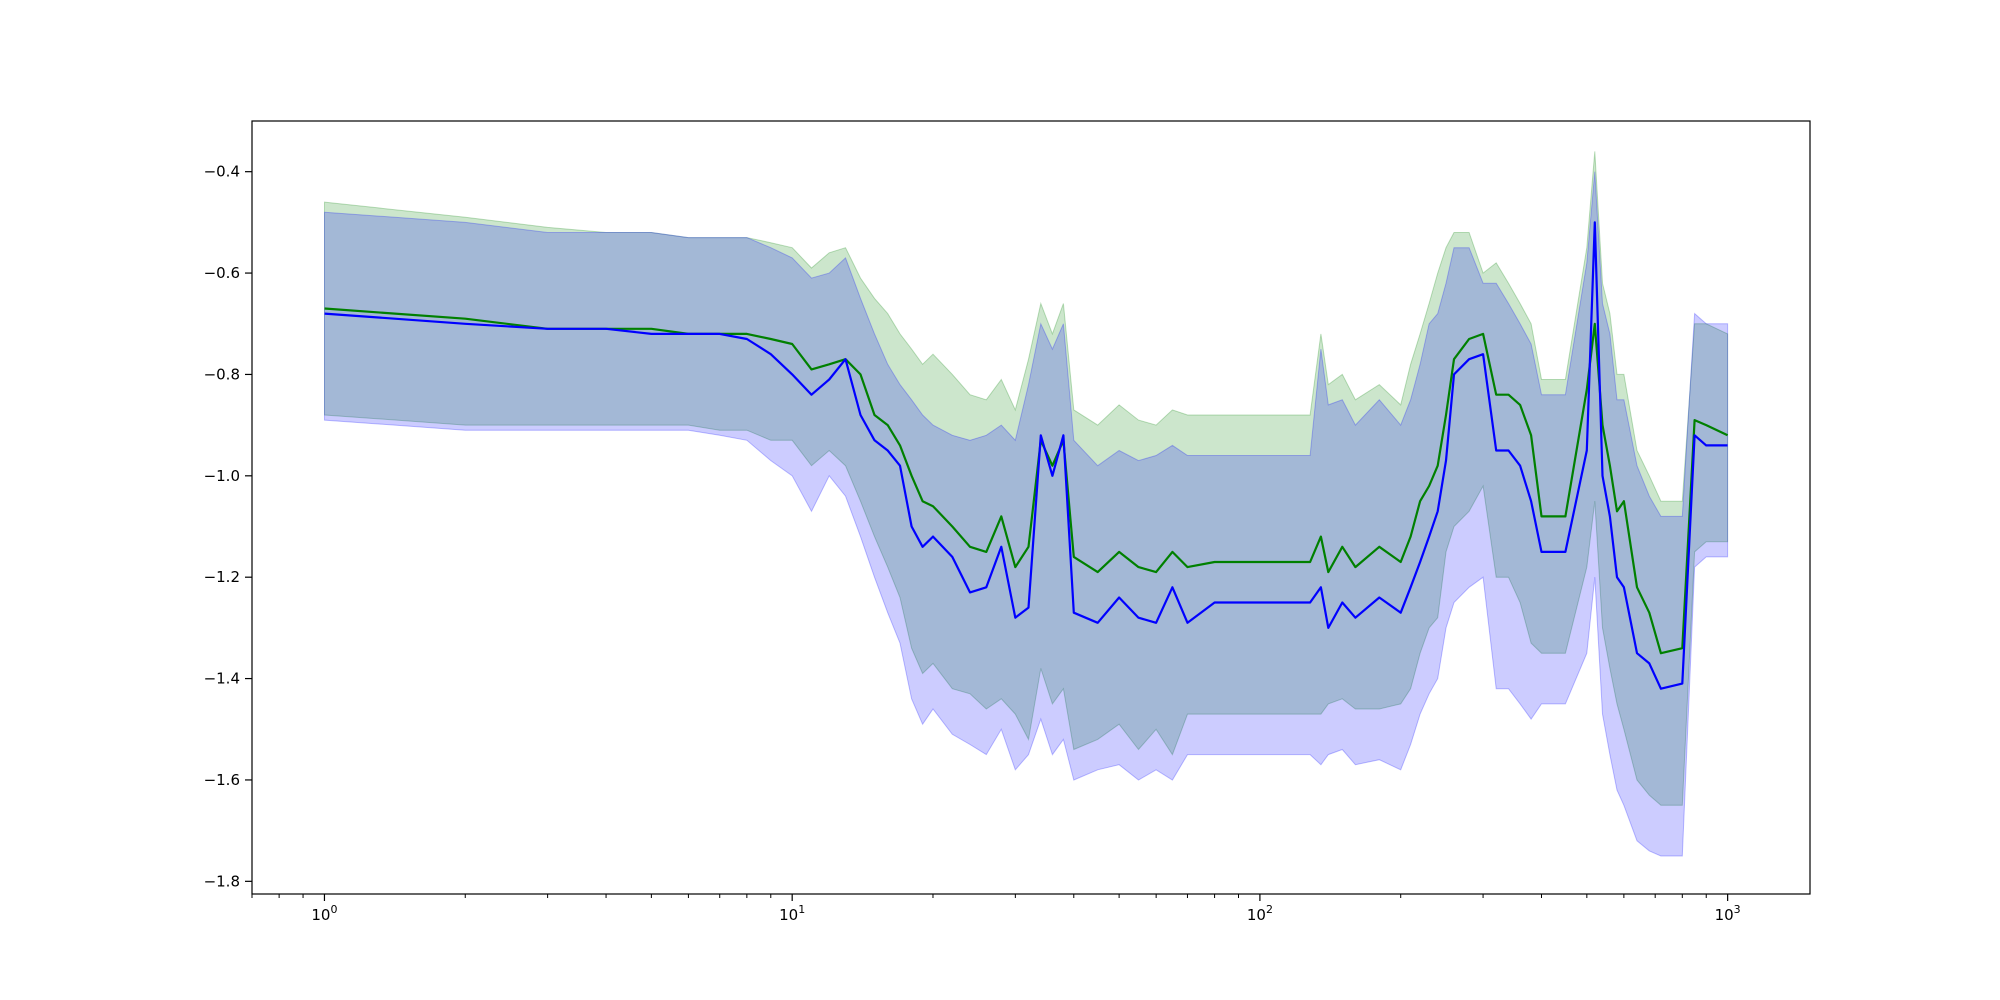 The image size is (2000, 1000). Describe the element at coordinates (222, 679) in the screenshot. I see `y-tick-label: −1.4` at that location.